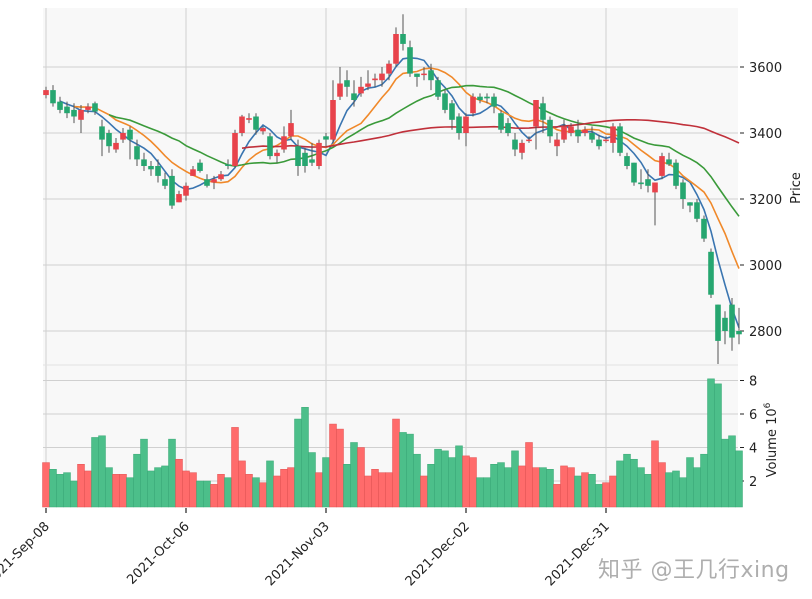  Describe the element at coordinates (753, 415) in the screenshot. I see `volume-tick-label: 6` at that location.